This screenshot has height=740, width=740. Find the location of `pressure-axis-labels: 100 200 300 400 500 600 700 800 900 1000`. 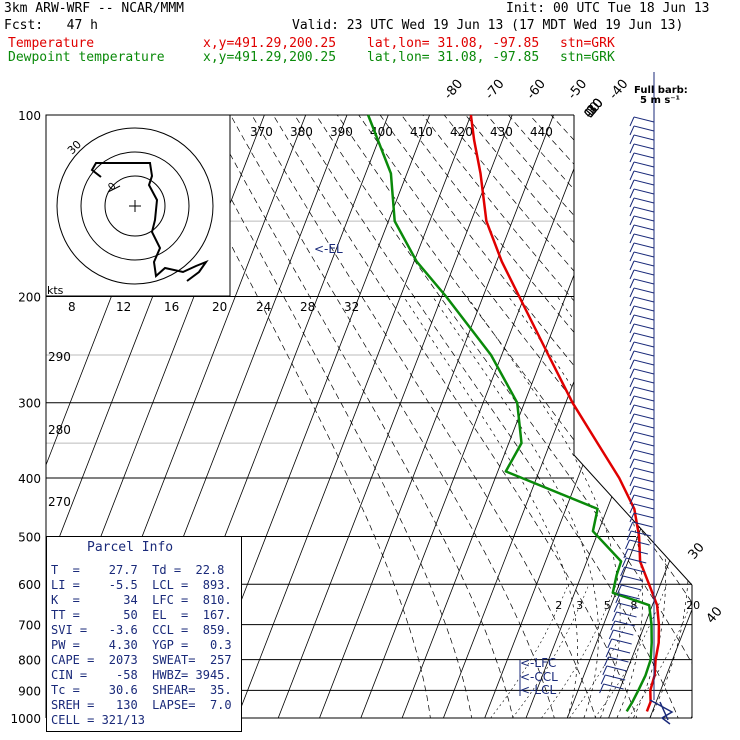

pressure-axis-labels: 100 200 300 400 500 600 700 800 900 1000 is located at coordinates (25, 417).